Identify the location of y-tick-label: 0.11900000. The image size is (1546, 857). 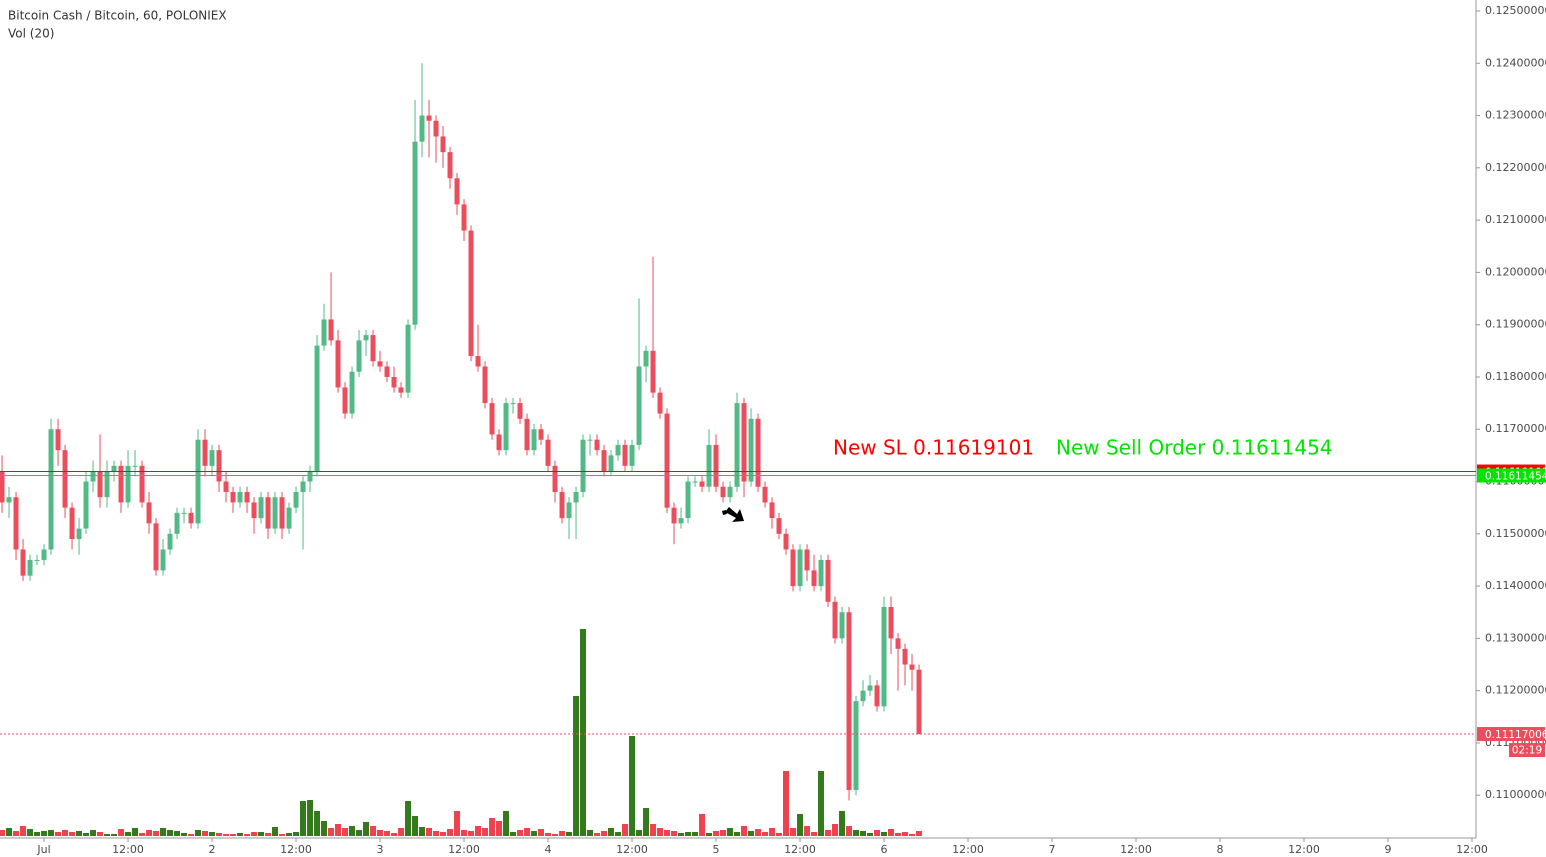
(1515, 324).